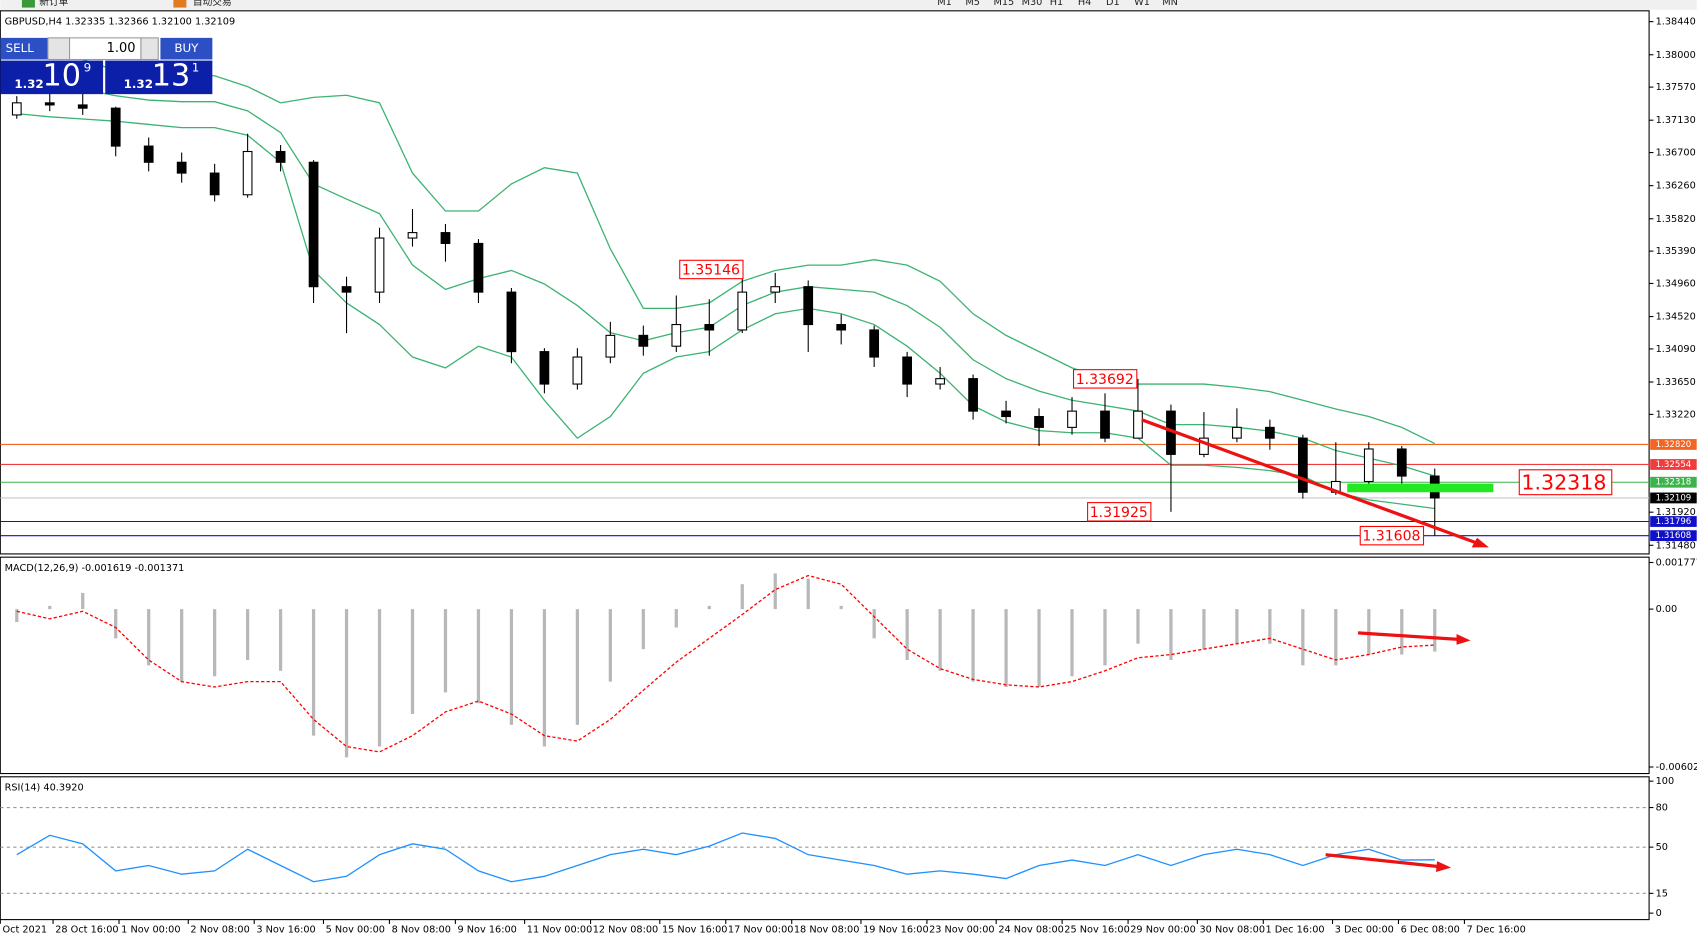  What do you see at coordinates (1676, 22) in the screenshot?
I see `y-tick-label: 1.38440` at bounding box center [1676, 22].